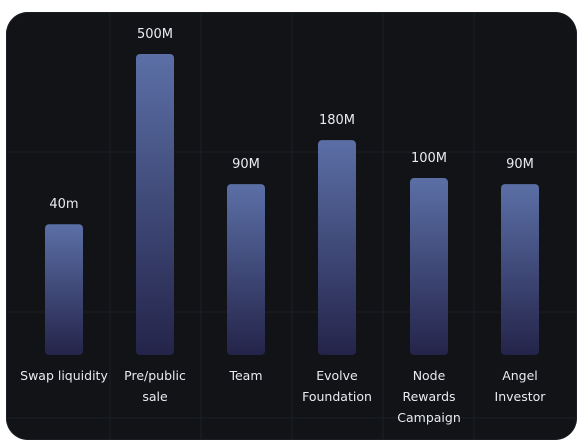  I want to click on value-label-4: 100M, so click(429, 158).